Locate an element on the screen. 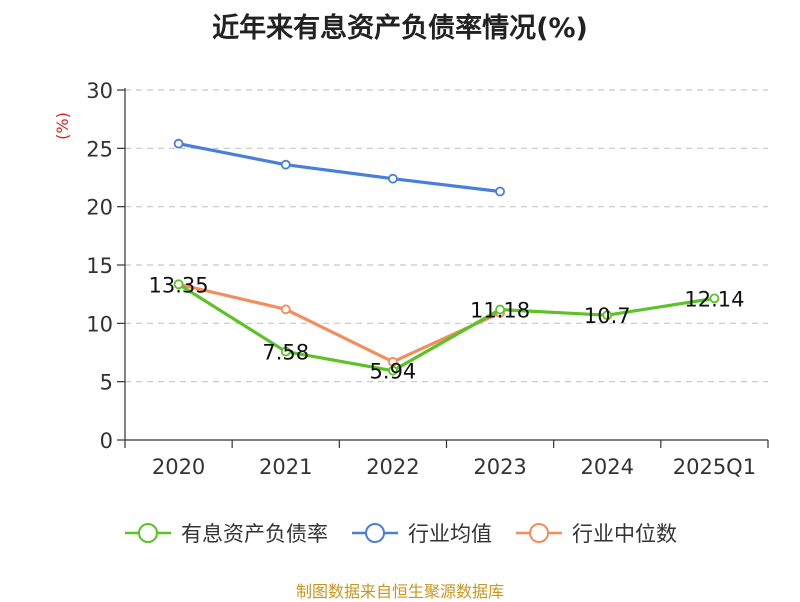  x-tick-label-2020: 2020 is located at coordinates (178, 467).